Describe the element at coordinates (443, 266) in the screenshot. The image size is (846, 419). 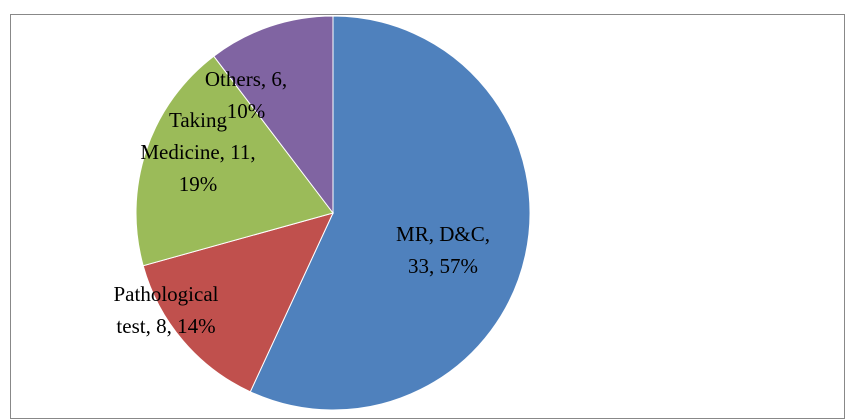
I see `slice-label-line: 33, 57%` at that location.